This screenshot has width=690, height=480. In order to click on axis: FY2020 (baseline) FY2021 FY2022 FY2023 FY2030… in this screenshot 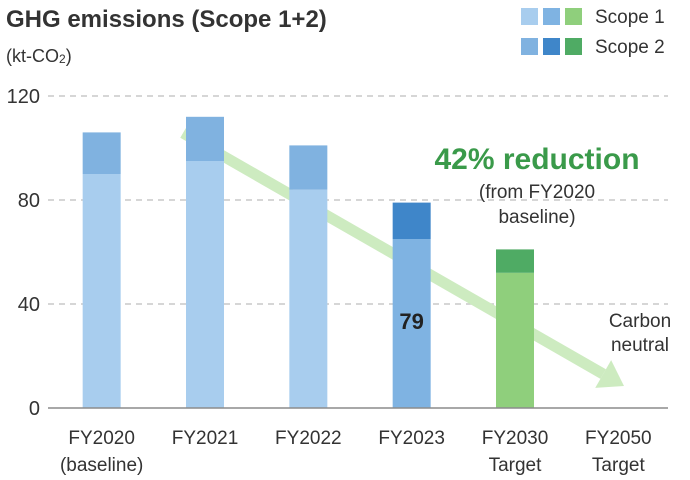, I will do `click(358, 441)`.